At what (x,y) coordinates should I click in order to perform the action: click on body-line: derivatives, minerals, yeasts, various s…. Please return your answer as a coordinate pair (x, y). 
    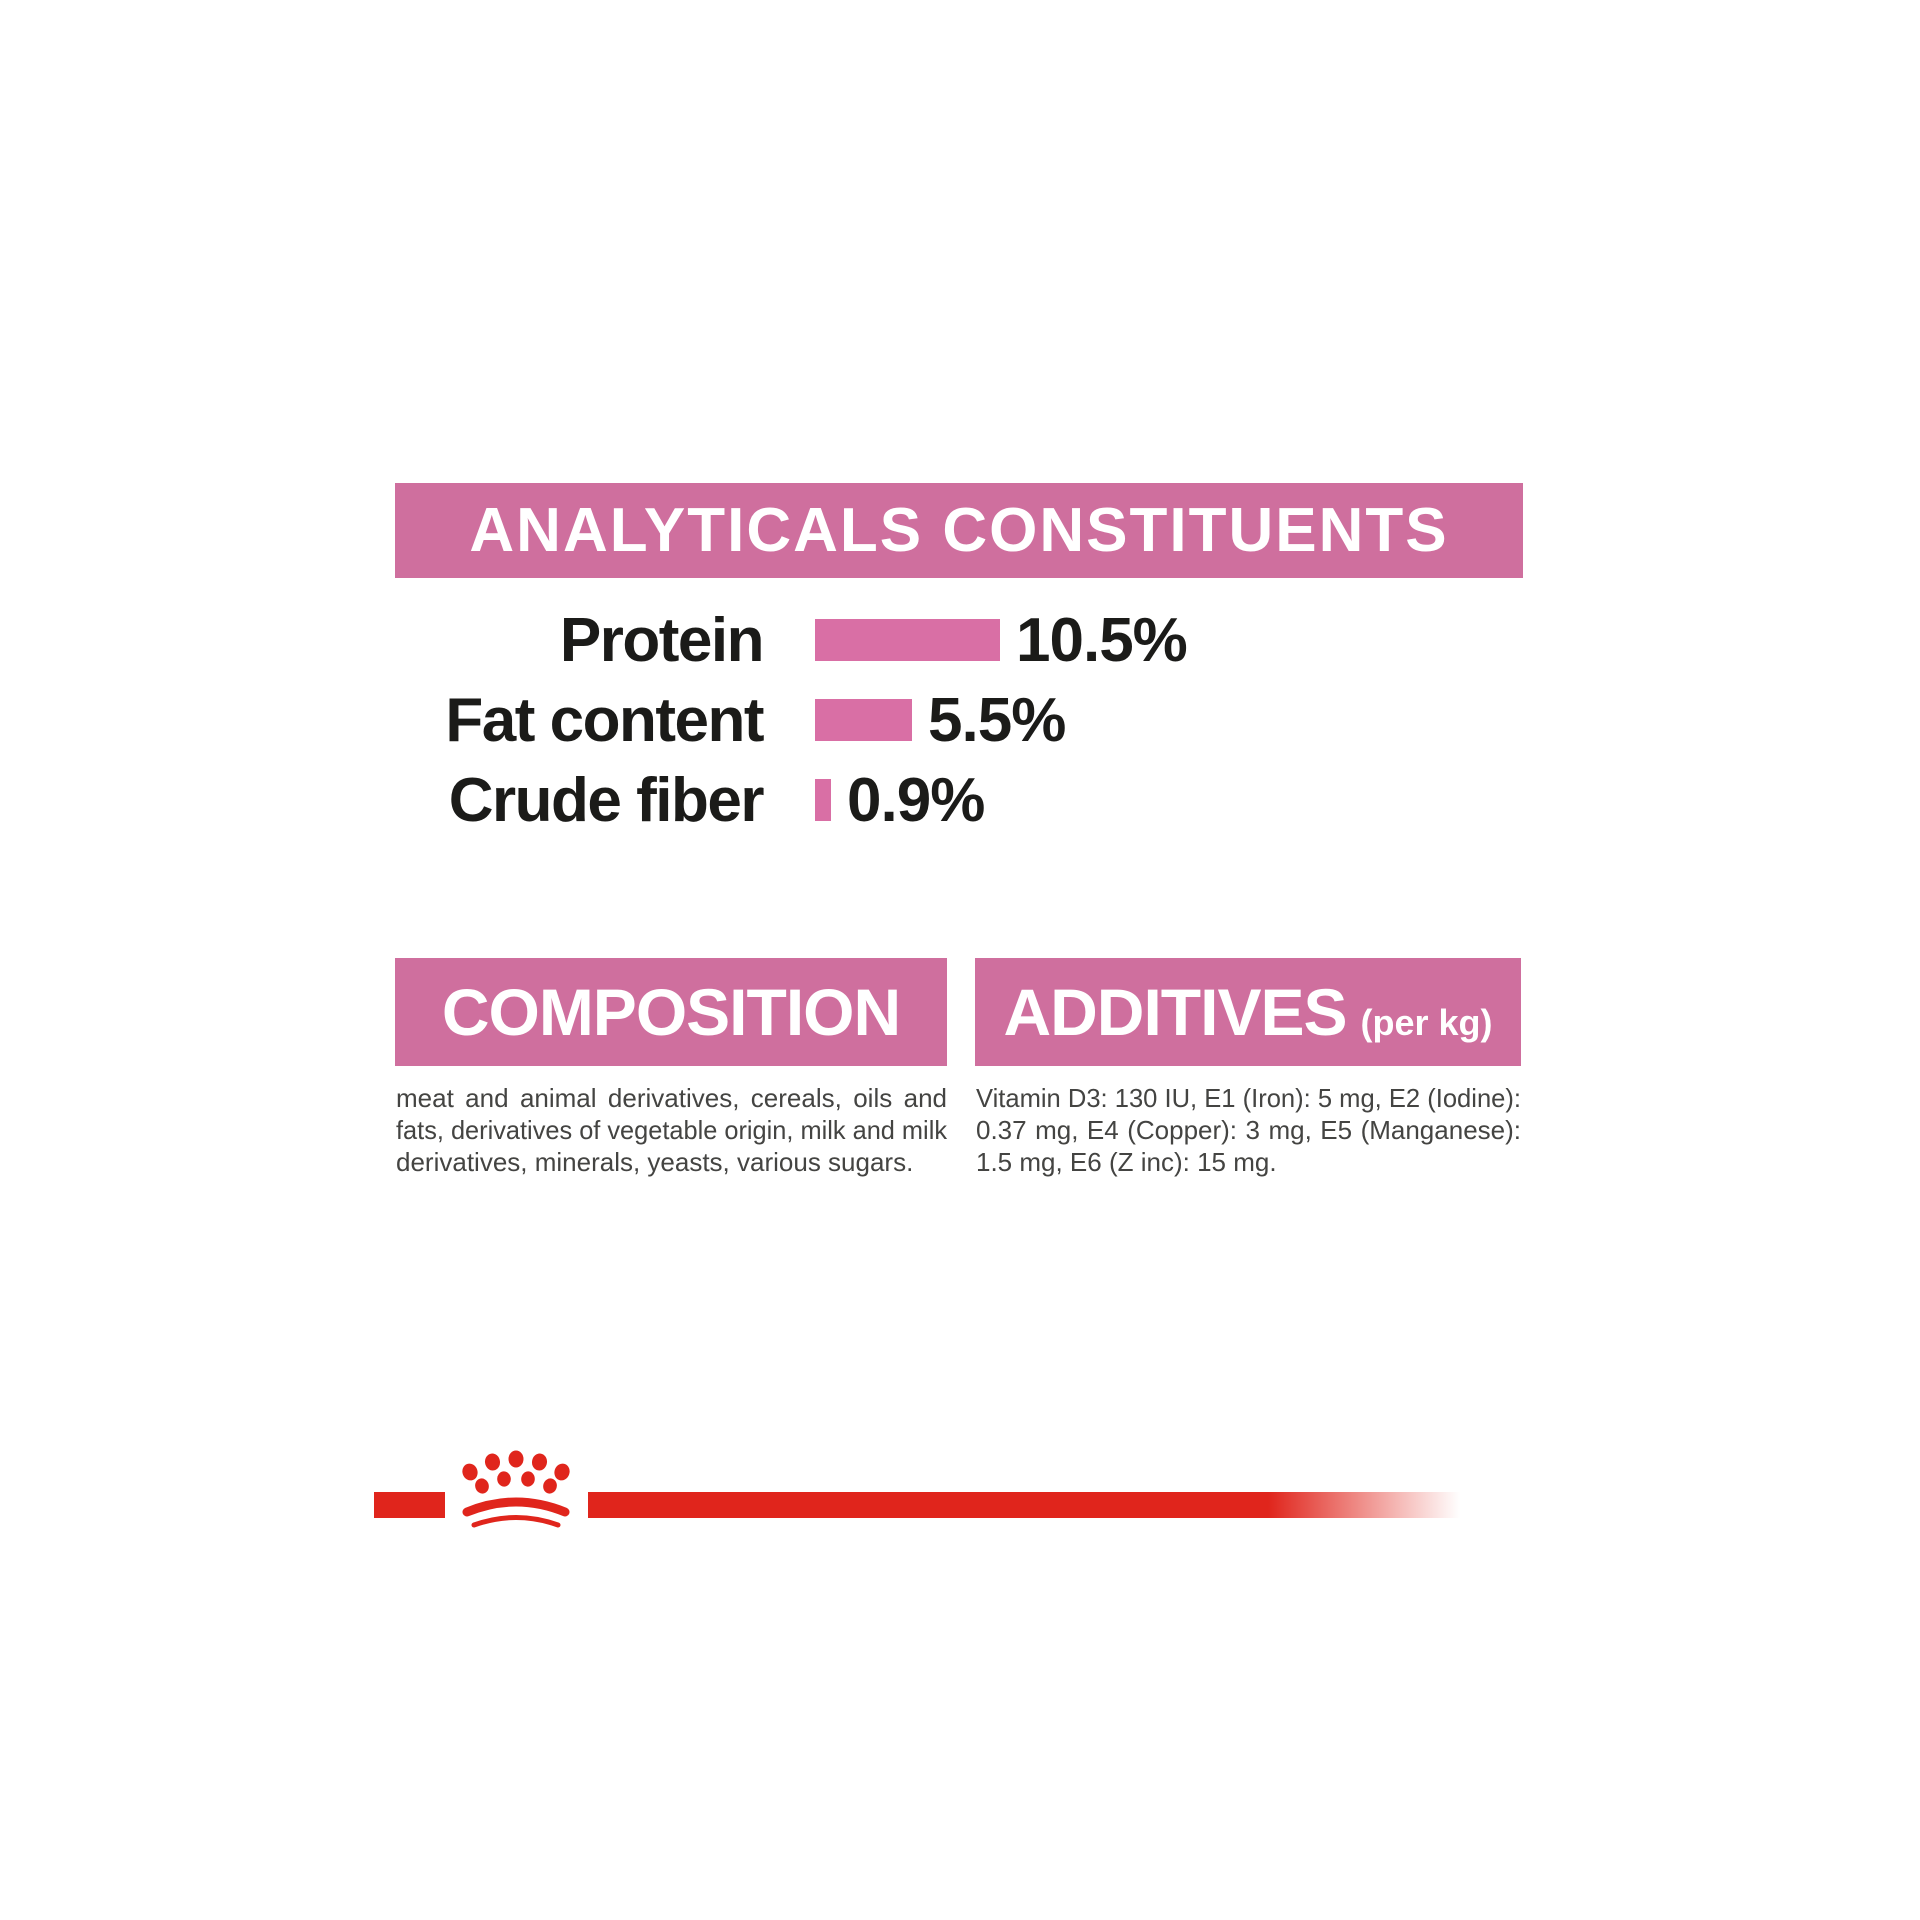
    Looking at the image, I should click on (655, 1162).